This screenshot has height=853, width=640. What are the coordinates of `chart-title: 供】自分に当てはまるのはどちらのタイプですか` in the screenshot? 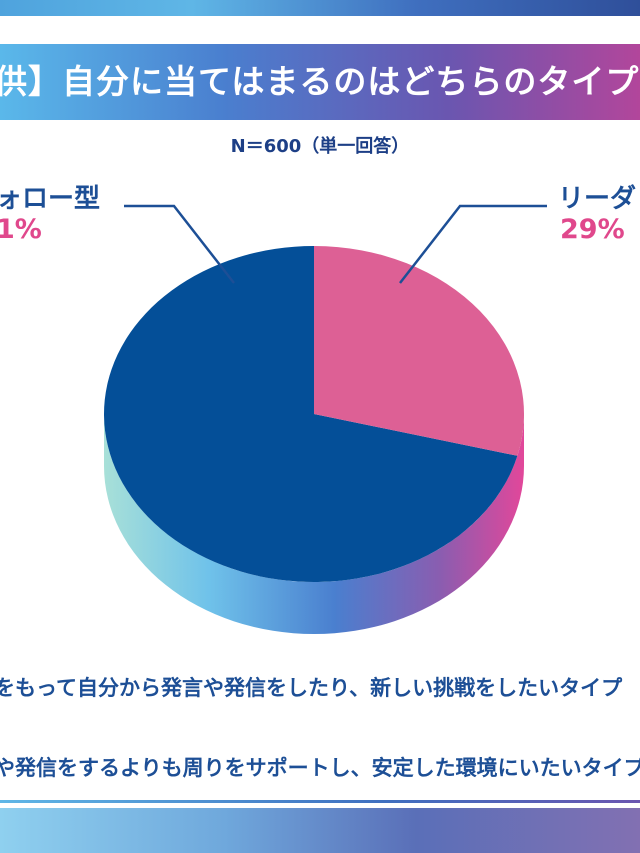 It's located at (320, 81).